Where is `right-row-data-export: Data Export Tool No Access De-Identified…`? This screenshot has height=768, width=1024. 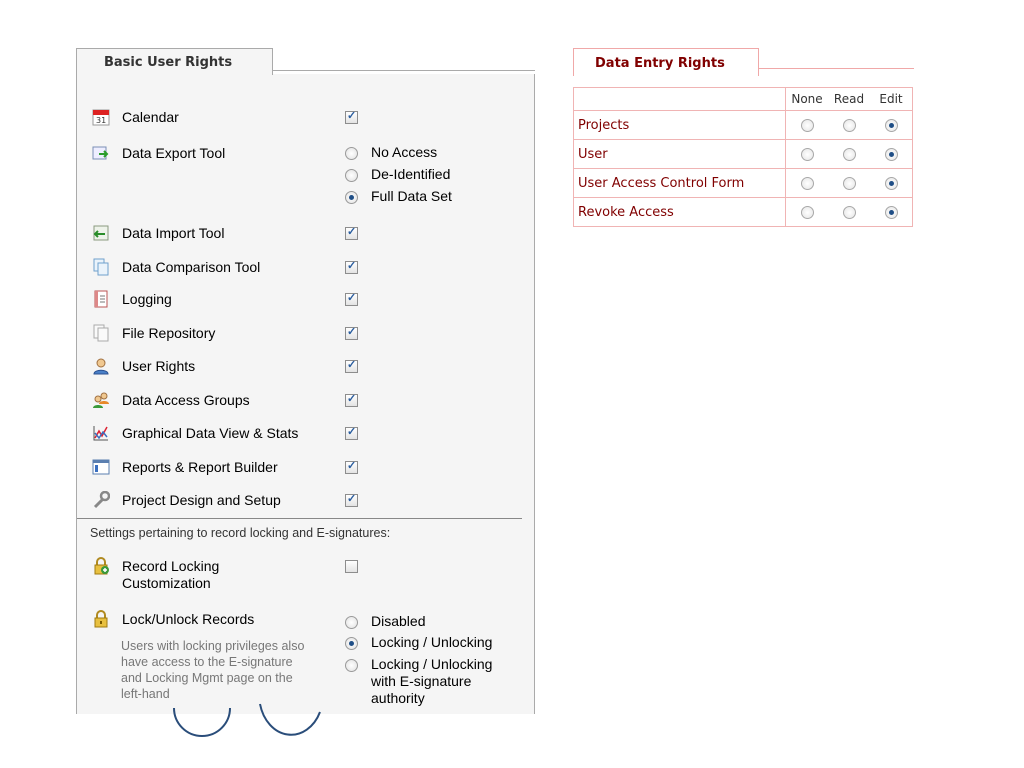 right-row-data-export: Data Export Tool No Access De-Identified… is located at coordinates (305, 177).